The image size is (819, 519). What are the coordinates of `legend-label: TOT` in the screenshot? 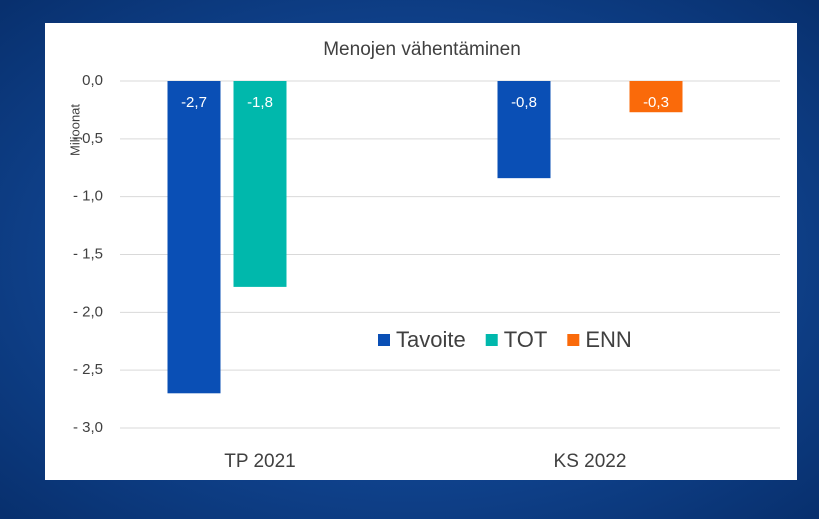 It's located at (526, 339).